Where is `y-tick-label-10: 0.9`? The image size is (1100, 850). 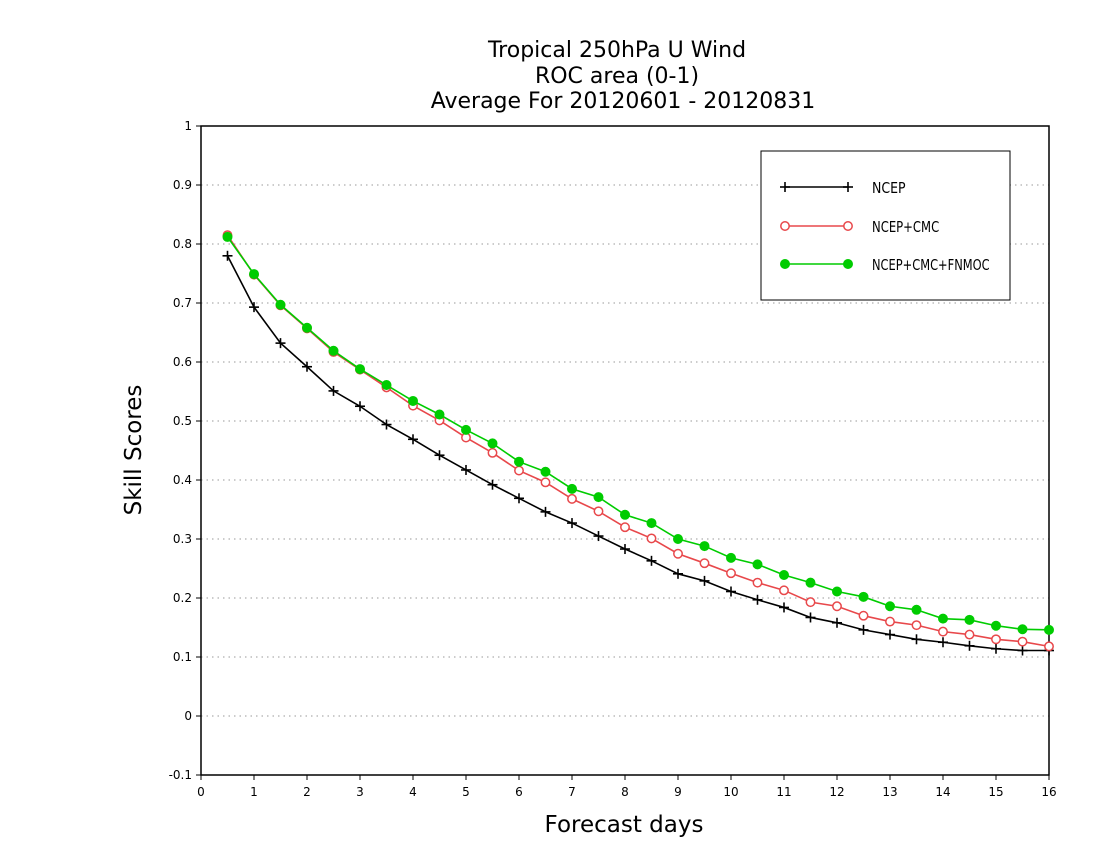 y-tick-label-10: 0.9 is located at coordinates (182, 185).